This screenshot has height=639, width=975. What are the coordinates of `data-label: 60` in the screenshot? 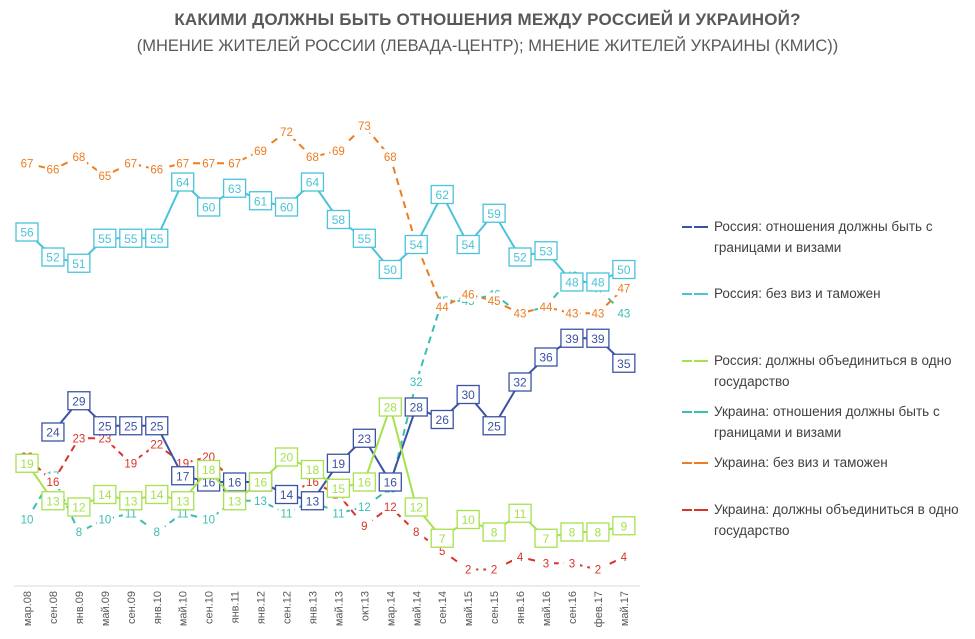 It's located at (209, 208).